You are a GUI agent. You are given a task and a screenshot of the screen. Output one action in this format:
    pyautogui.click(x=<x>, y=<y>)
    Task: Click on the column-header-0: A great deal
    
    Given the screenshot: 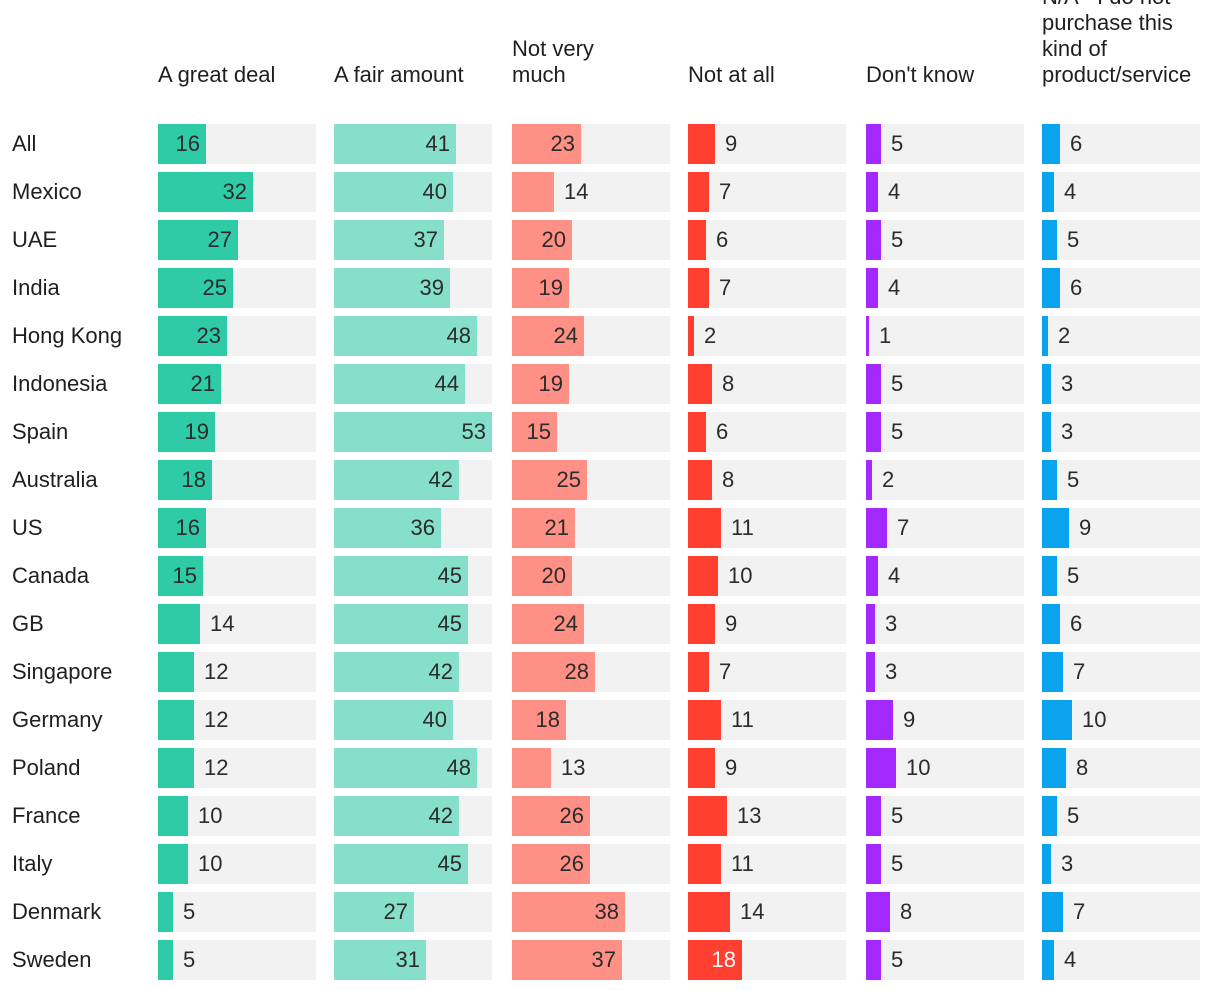 What is the action you would take?
    pyautogui.click(x=217, y=74)
    